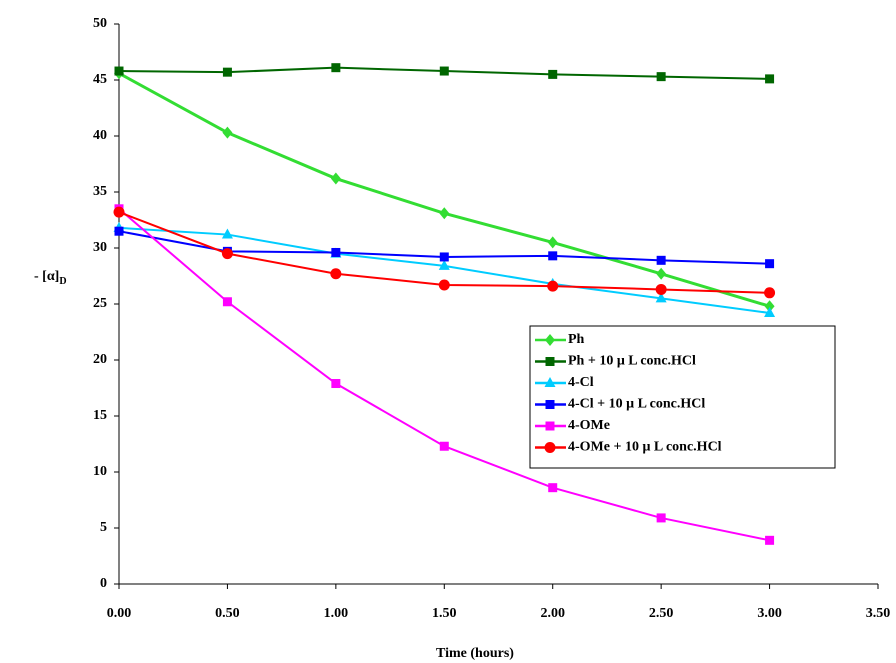 The image size is (896, 663). I want to click on x-tick-label: 1.50, so click(444, 613).